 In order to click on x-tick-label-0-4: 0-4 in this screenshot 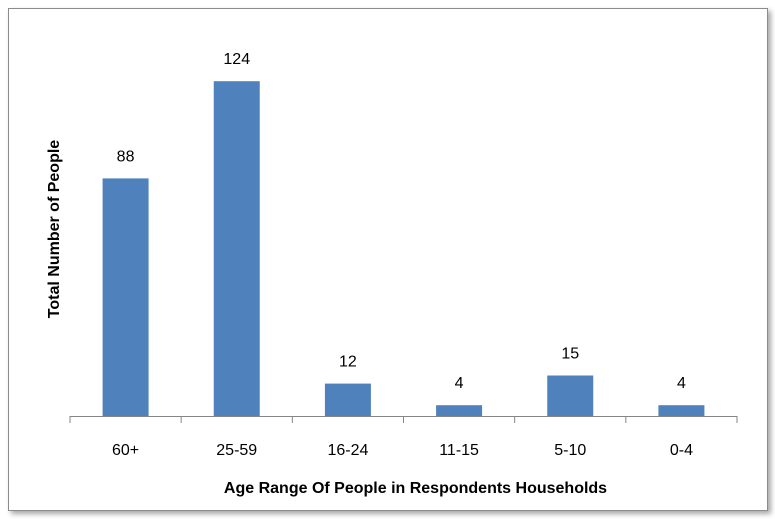, I will do `click(681, 450)`.